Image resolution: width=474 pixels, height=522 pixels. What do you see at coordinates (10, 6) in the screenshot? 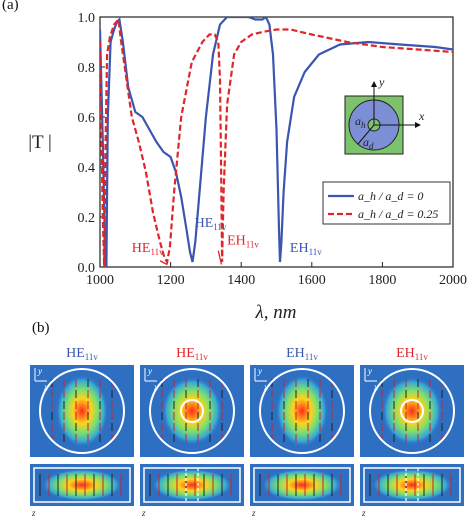
I see `panel-a-label: (a)` at bounding box center [10, 6].